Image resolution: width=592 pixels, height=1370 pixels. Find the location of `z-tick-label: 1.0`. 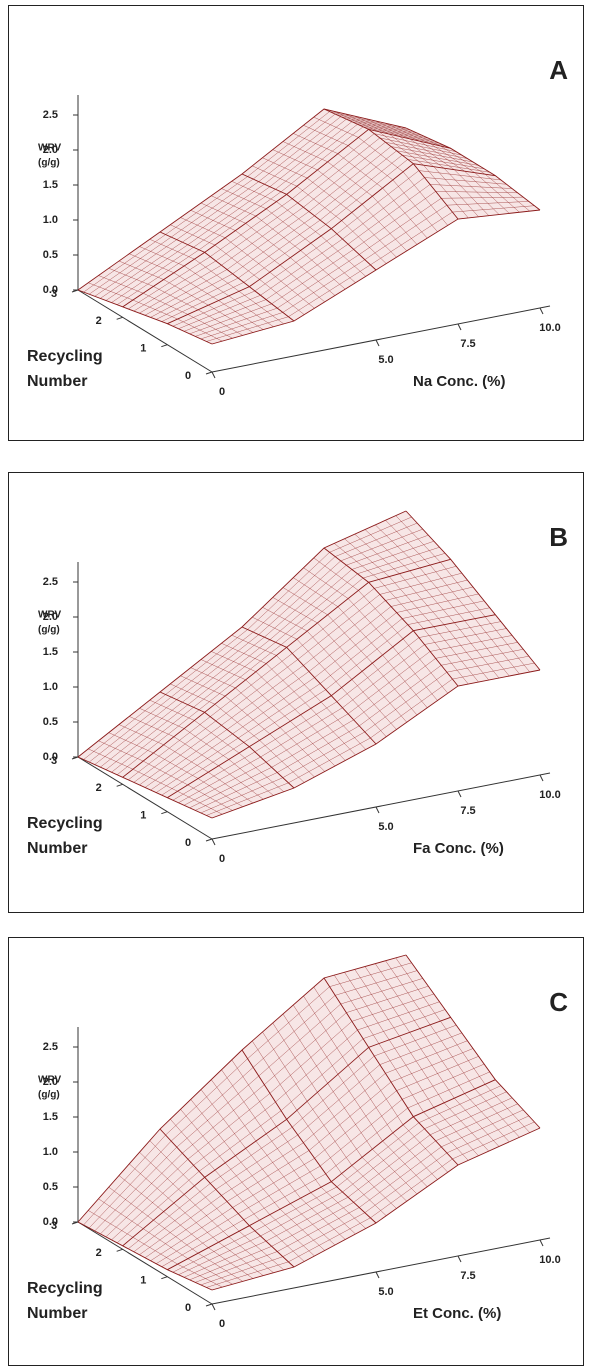

z-tick-label: 1.0 is located at coordinates (50, 687).